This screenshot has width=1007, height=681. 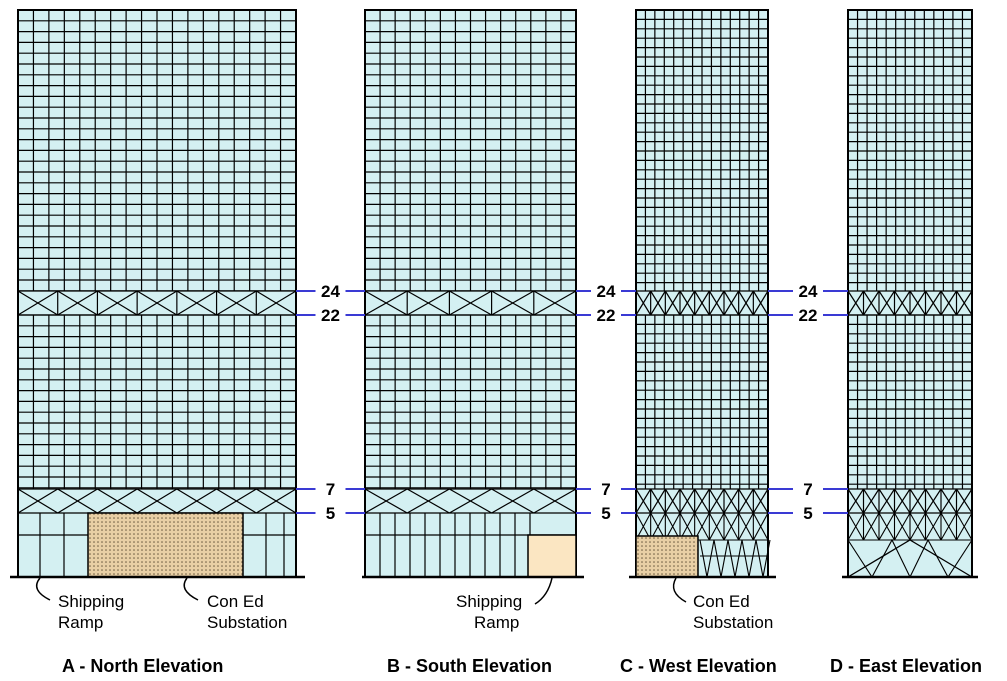 What do you see at coordinates (496, 622) in the screenshot?
I see `annotation-b-ramp-line2: Ramp` at bounding box center [496, 622].